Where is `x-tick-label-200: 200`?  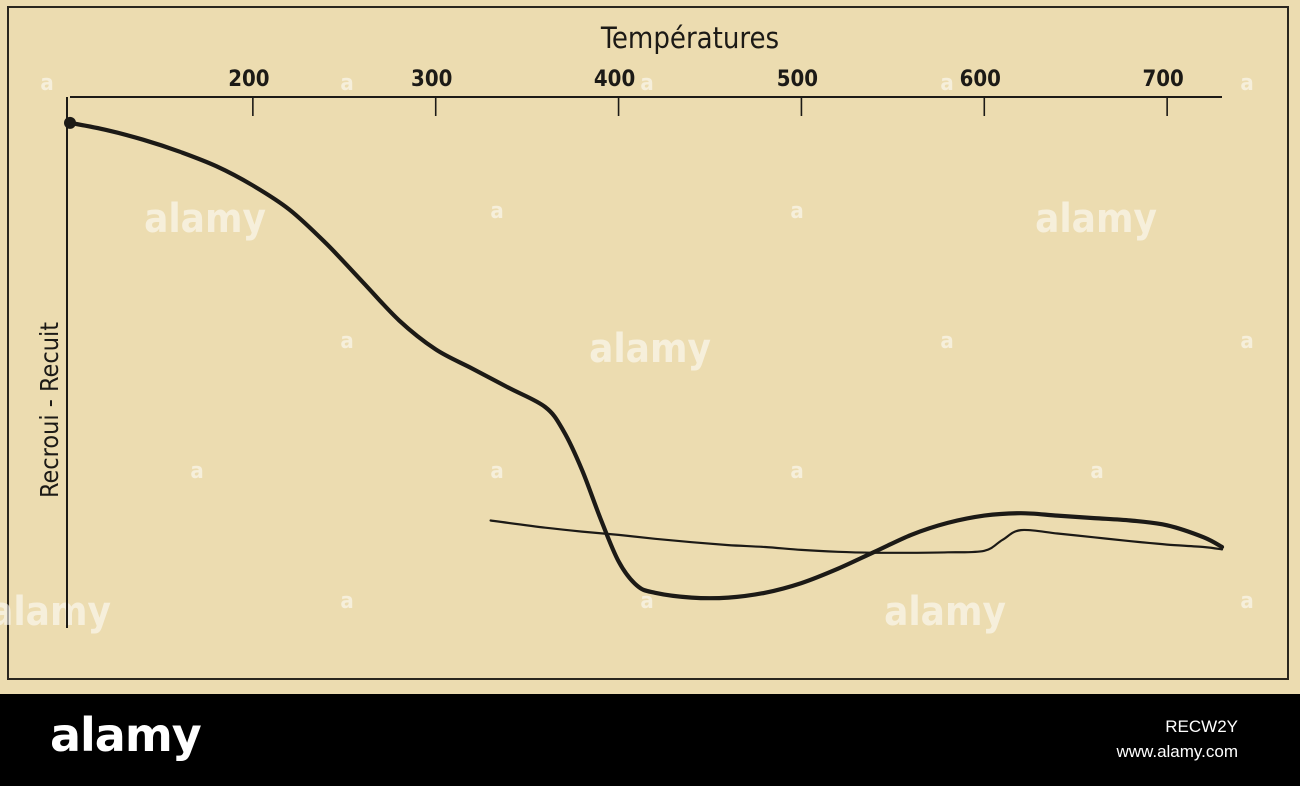
x-tick-label-200: 200 is located at coordinates (248, 79).